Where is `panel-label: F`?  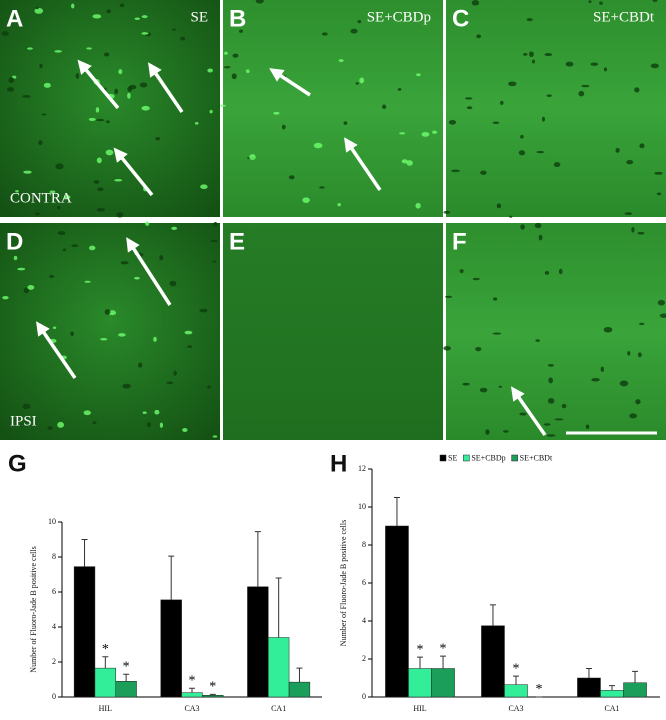 panel-label: F is located at coordinates (459, 241).